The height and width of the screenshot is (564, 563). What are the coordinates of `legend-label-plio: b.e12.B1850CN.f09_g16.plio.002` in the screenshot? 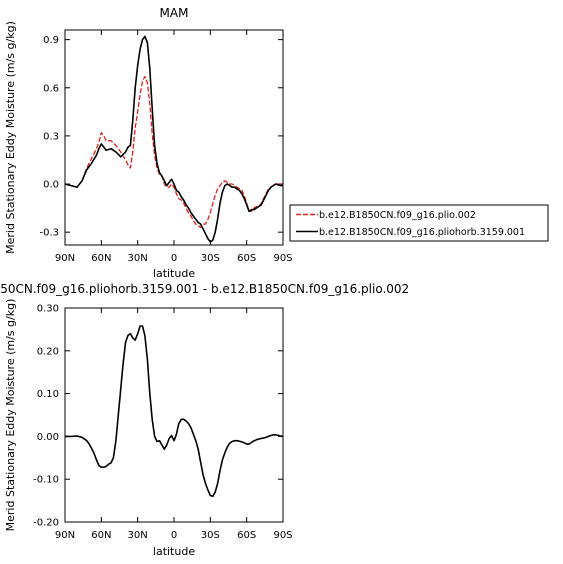 It's located at (397, 215).